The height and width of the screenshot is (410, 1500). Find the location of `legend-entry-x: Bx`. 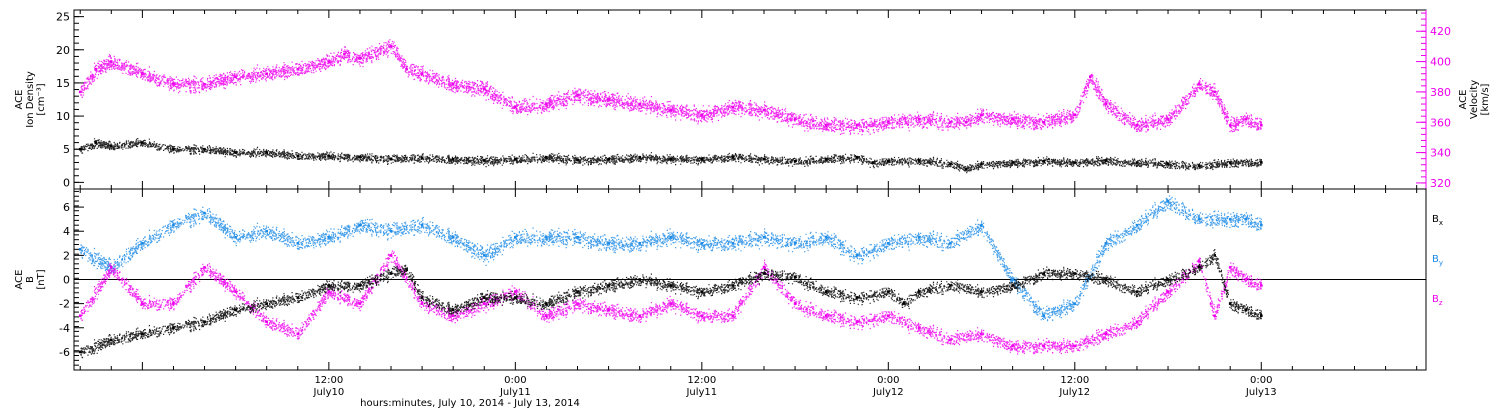

legend-entry-x: Bx is located at coordinates (1437, 220).